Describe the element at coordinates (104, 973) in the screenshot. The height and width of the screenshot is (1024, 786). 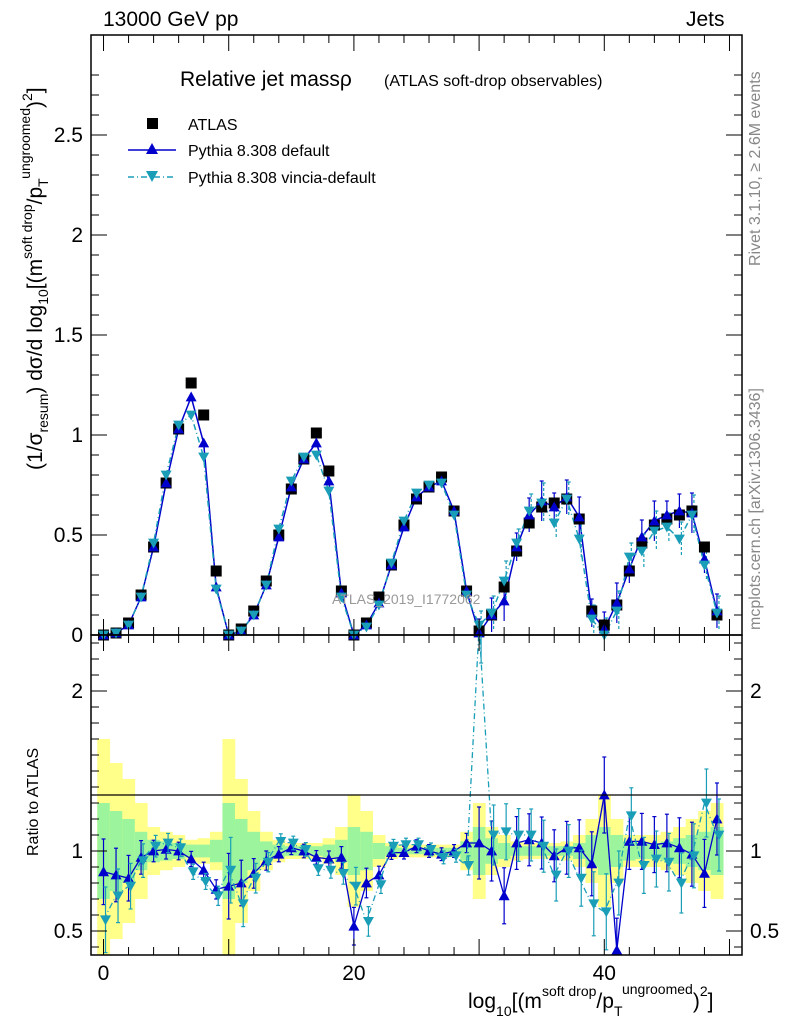
I see `x-tick-label: 0` at that location.